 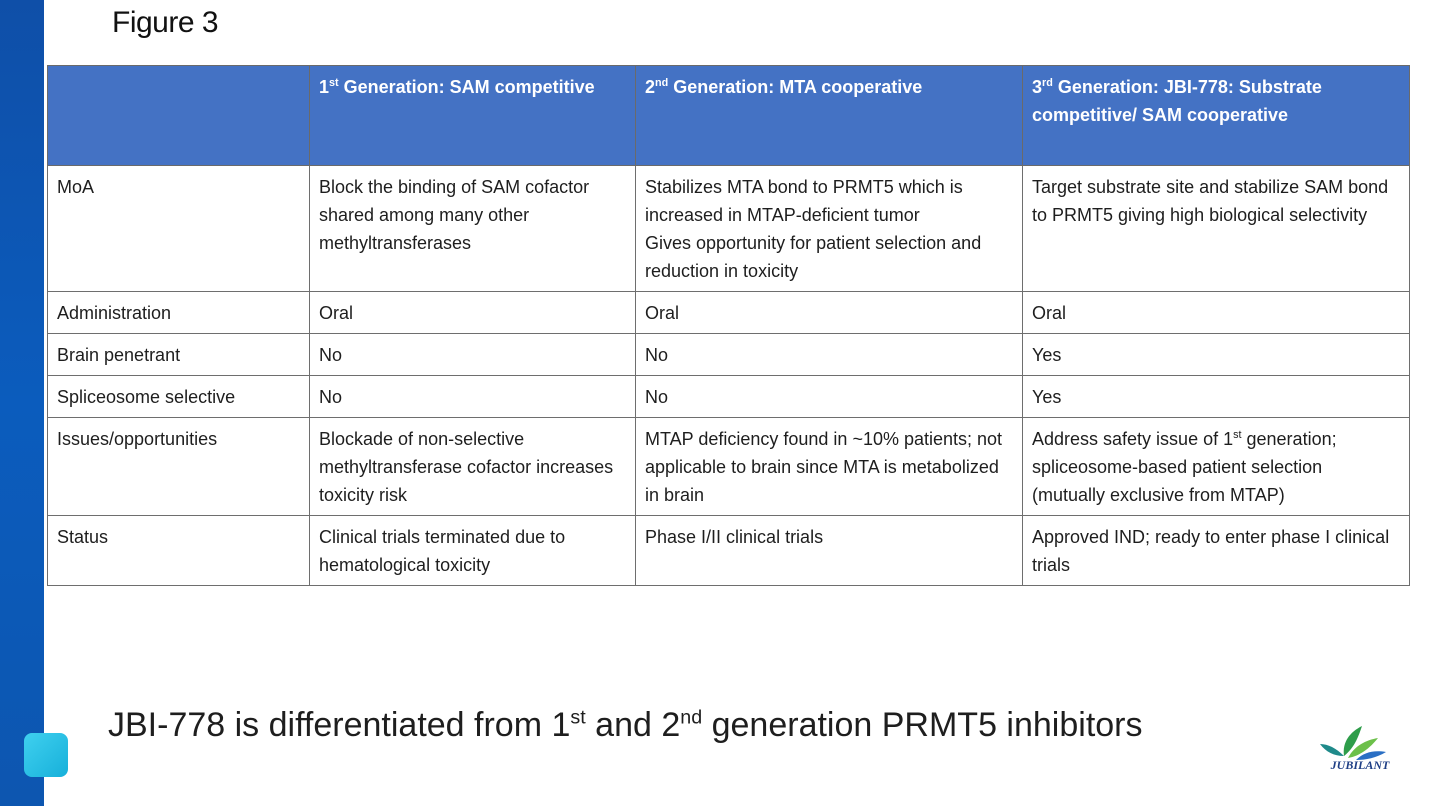 What do you see at coordinates (1216, 312) in the screenshot?
I see `cell-third-generation: Oral` at bounding box center [1216, 312].